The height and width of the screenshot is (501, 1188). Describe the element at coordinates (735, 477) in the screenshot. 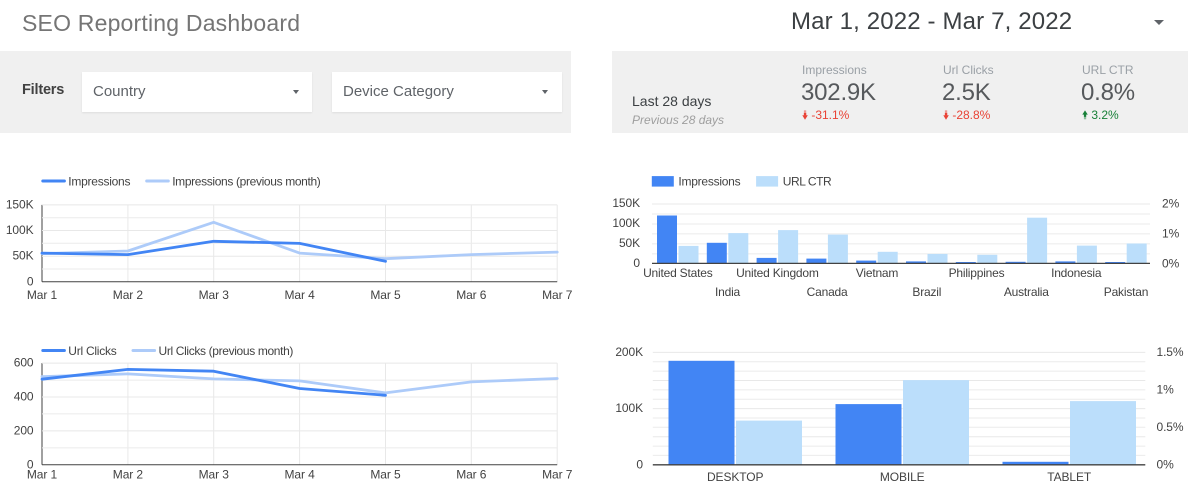

I see `svg-text: DESKTOP` at that location.